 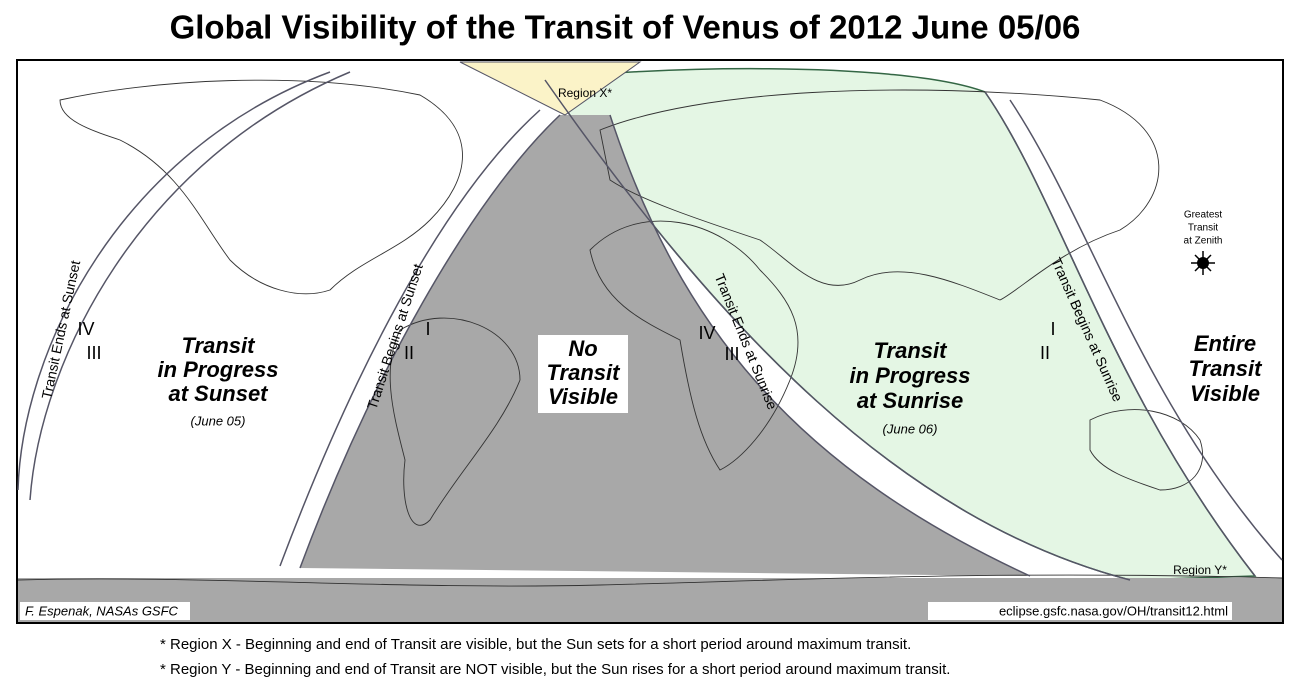 I want to click on zenith-label: Greatest, so click(x=1203, y=215).